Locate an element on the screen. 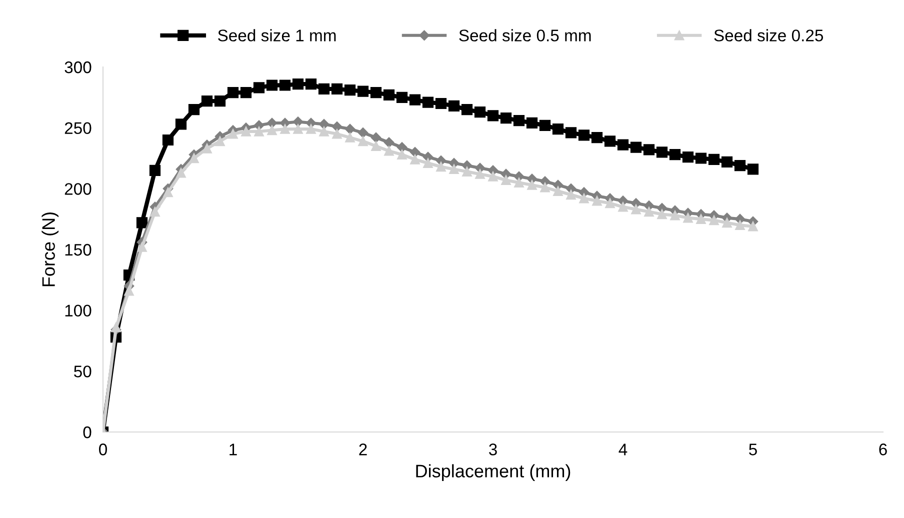 This screenshot has width=904, height=518. y-tick-label: 150 is located at coordinates (78, 250).